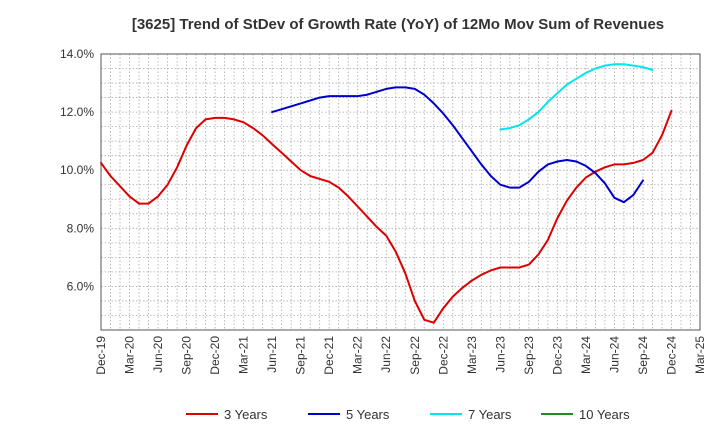 The width and height of the screenshot is (720, 440). I want to click on y-tick-label: 12.0%, so click(77, 112).